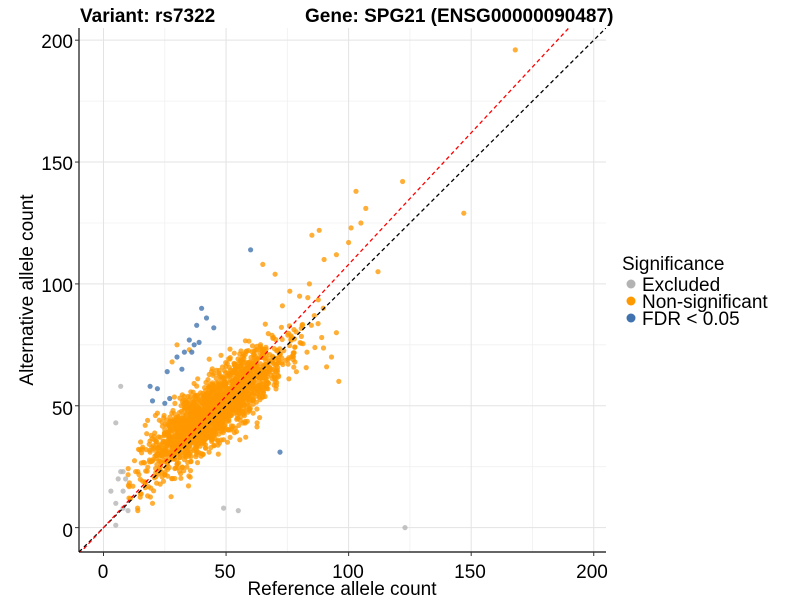 The height and width of the screenshot is (600, 800). I want to click on x-tick-label: 50, so click(224, 572).